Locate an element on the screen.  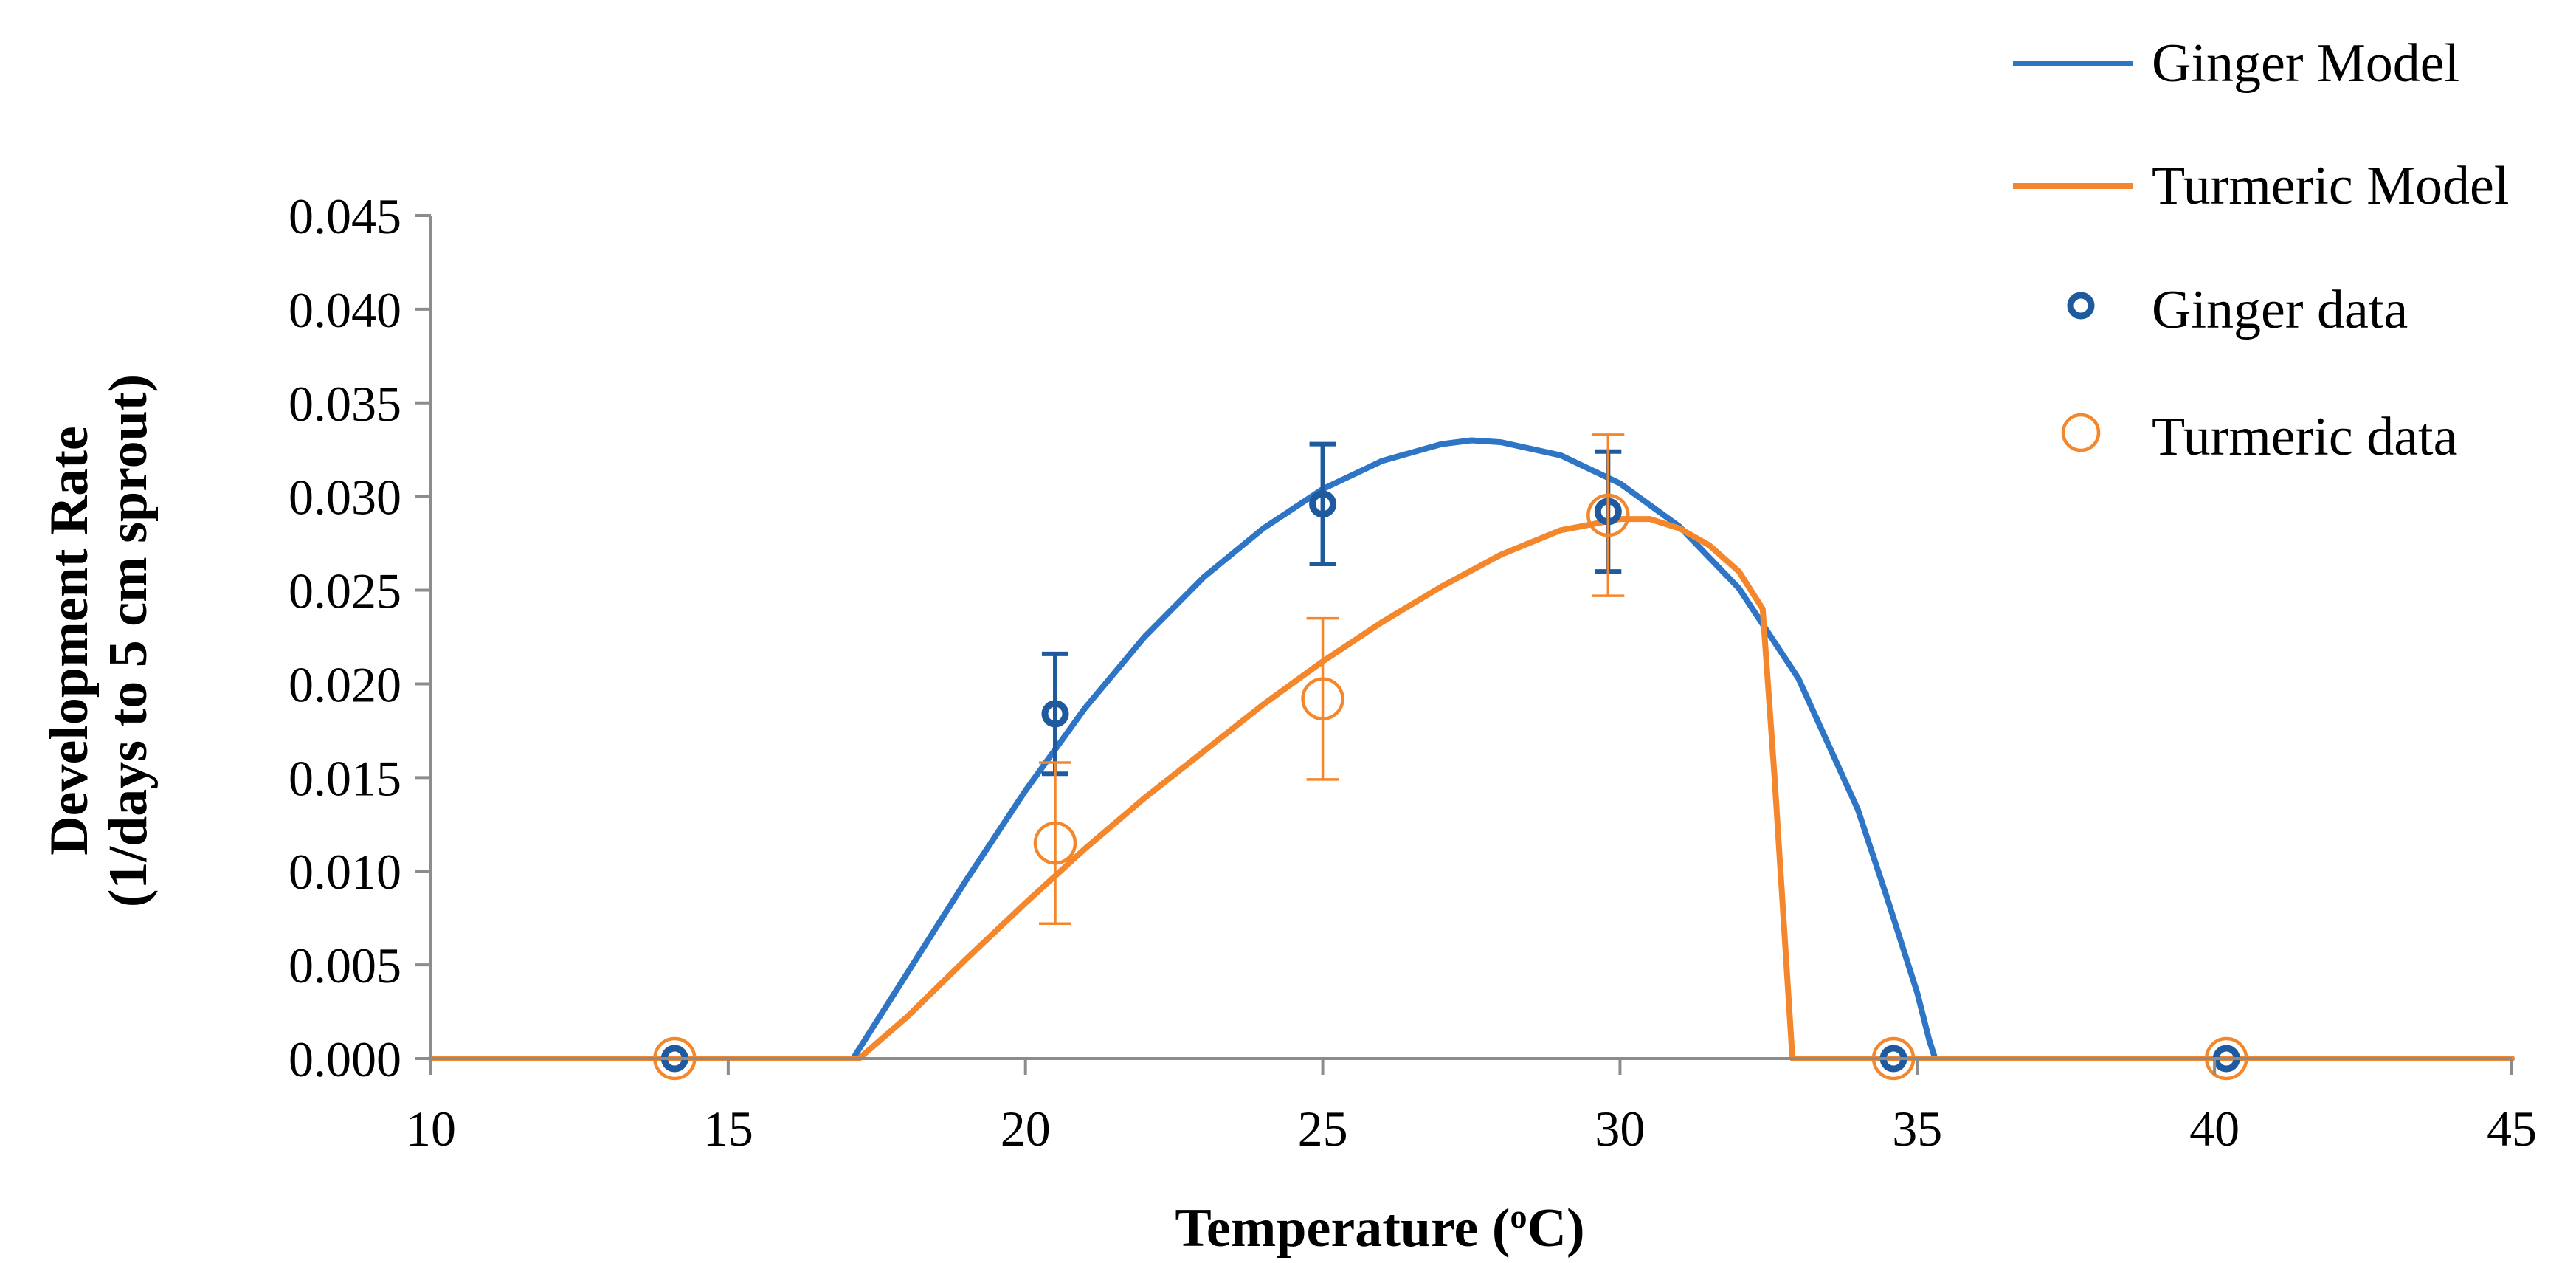
legend-ginger-data-label: Ginger data is located at coordinates (2280, 310).